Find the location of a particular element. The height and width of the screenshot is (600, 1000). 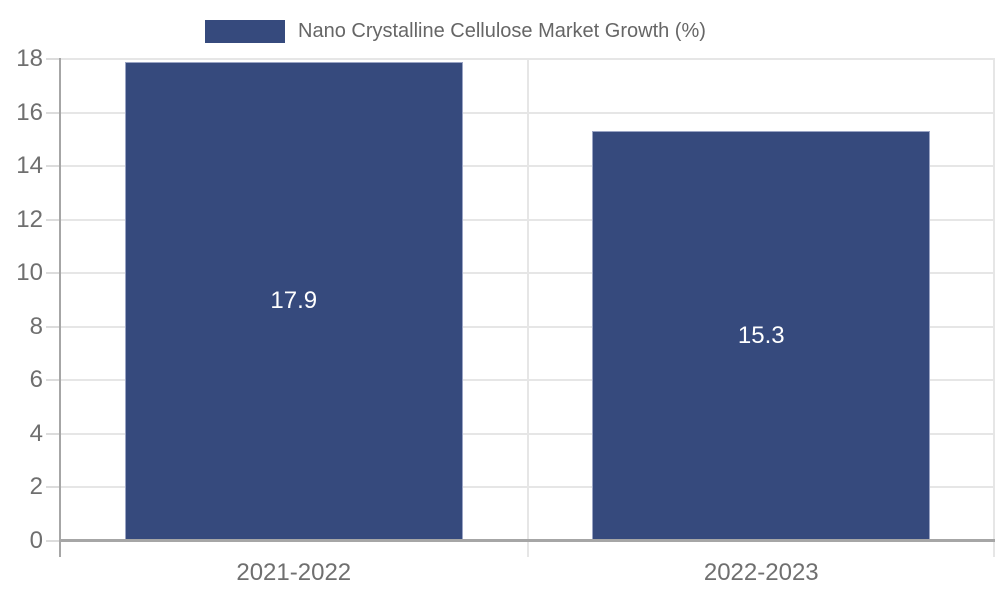

y-axis-line is located at coordinates (60, 307).